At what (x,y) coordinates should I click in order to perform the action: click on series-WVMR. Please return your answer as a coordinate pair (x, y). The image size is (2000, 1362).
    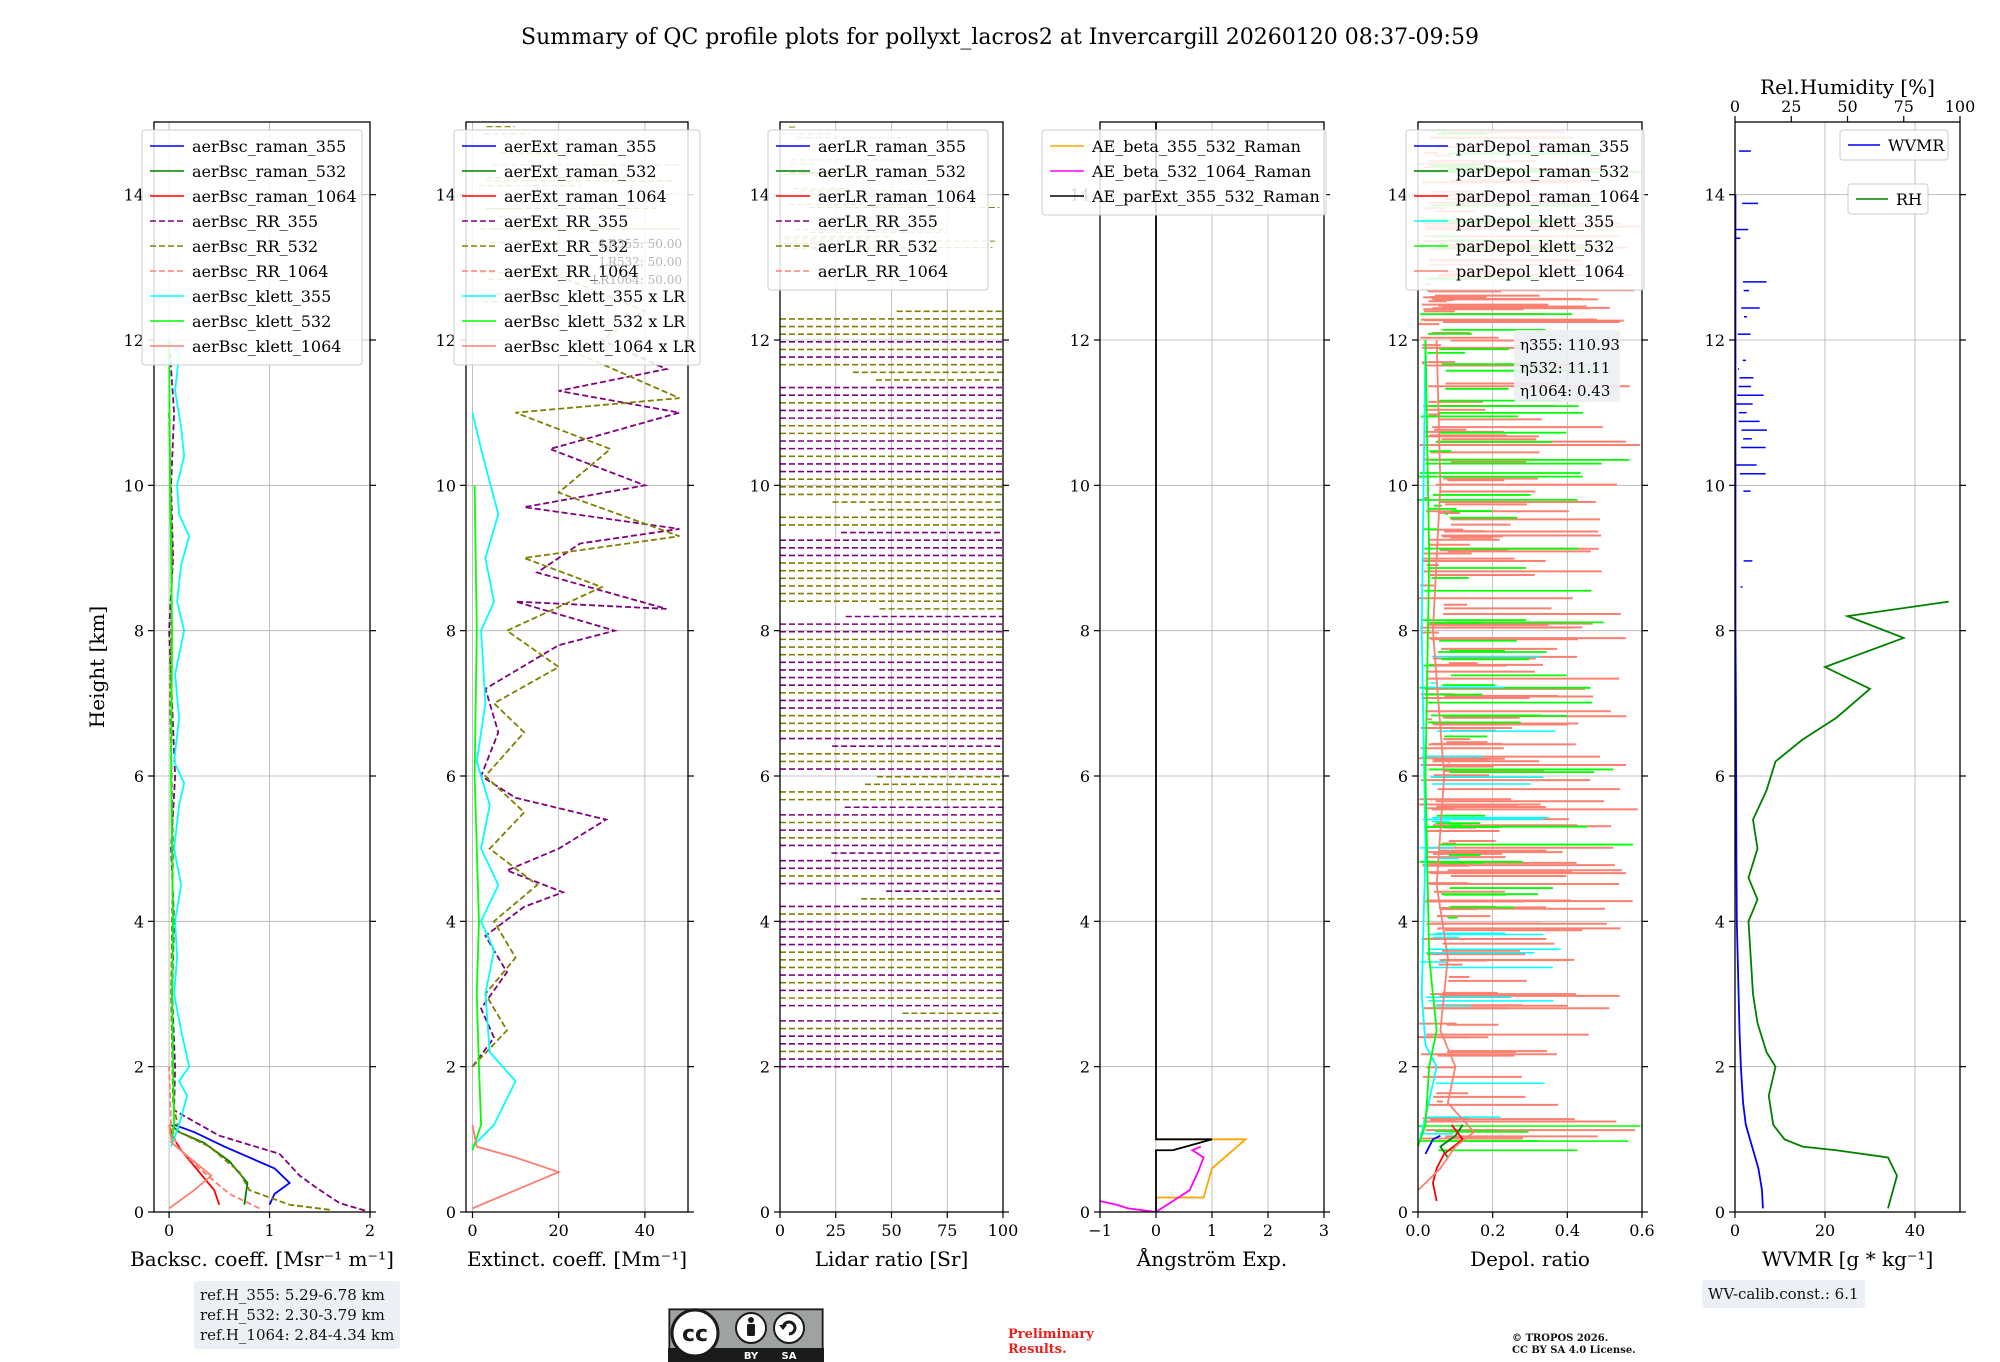
    Looking at the image, I should click on (1749, 701).